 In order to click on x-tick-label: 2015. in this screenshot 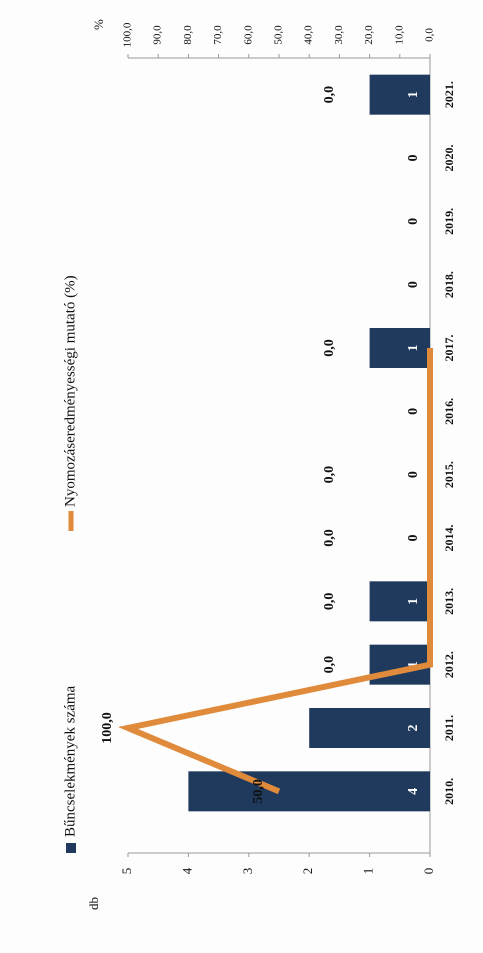, I will do `click(449, 474)`.